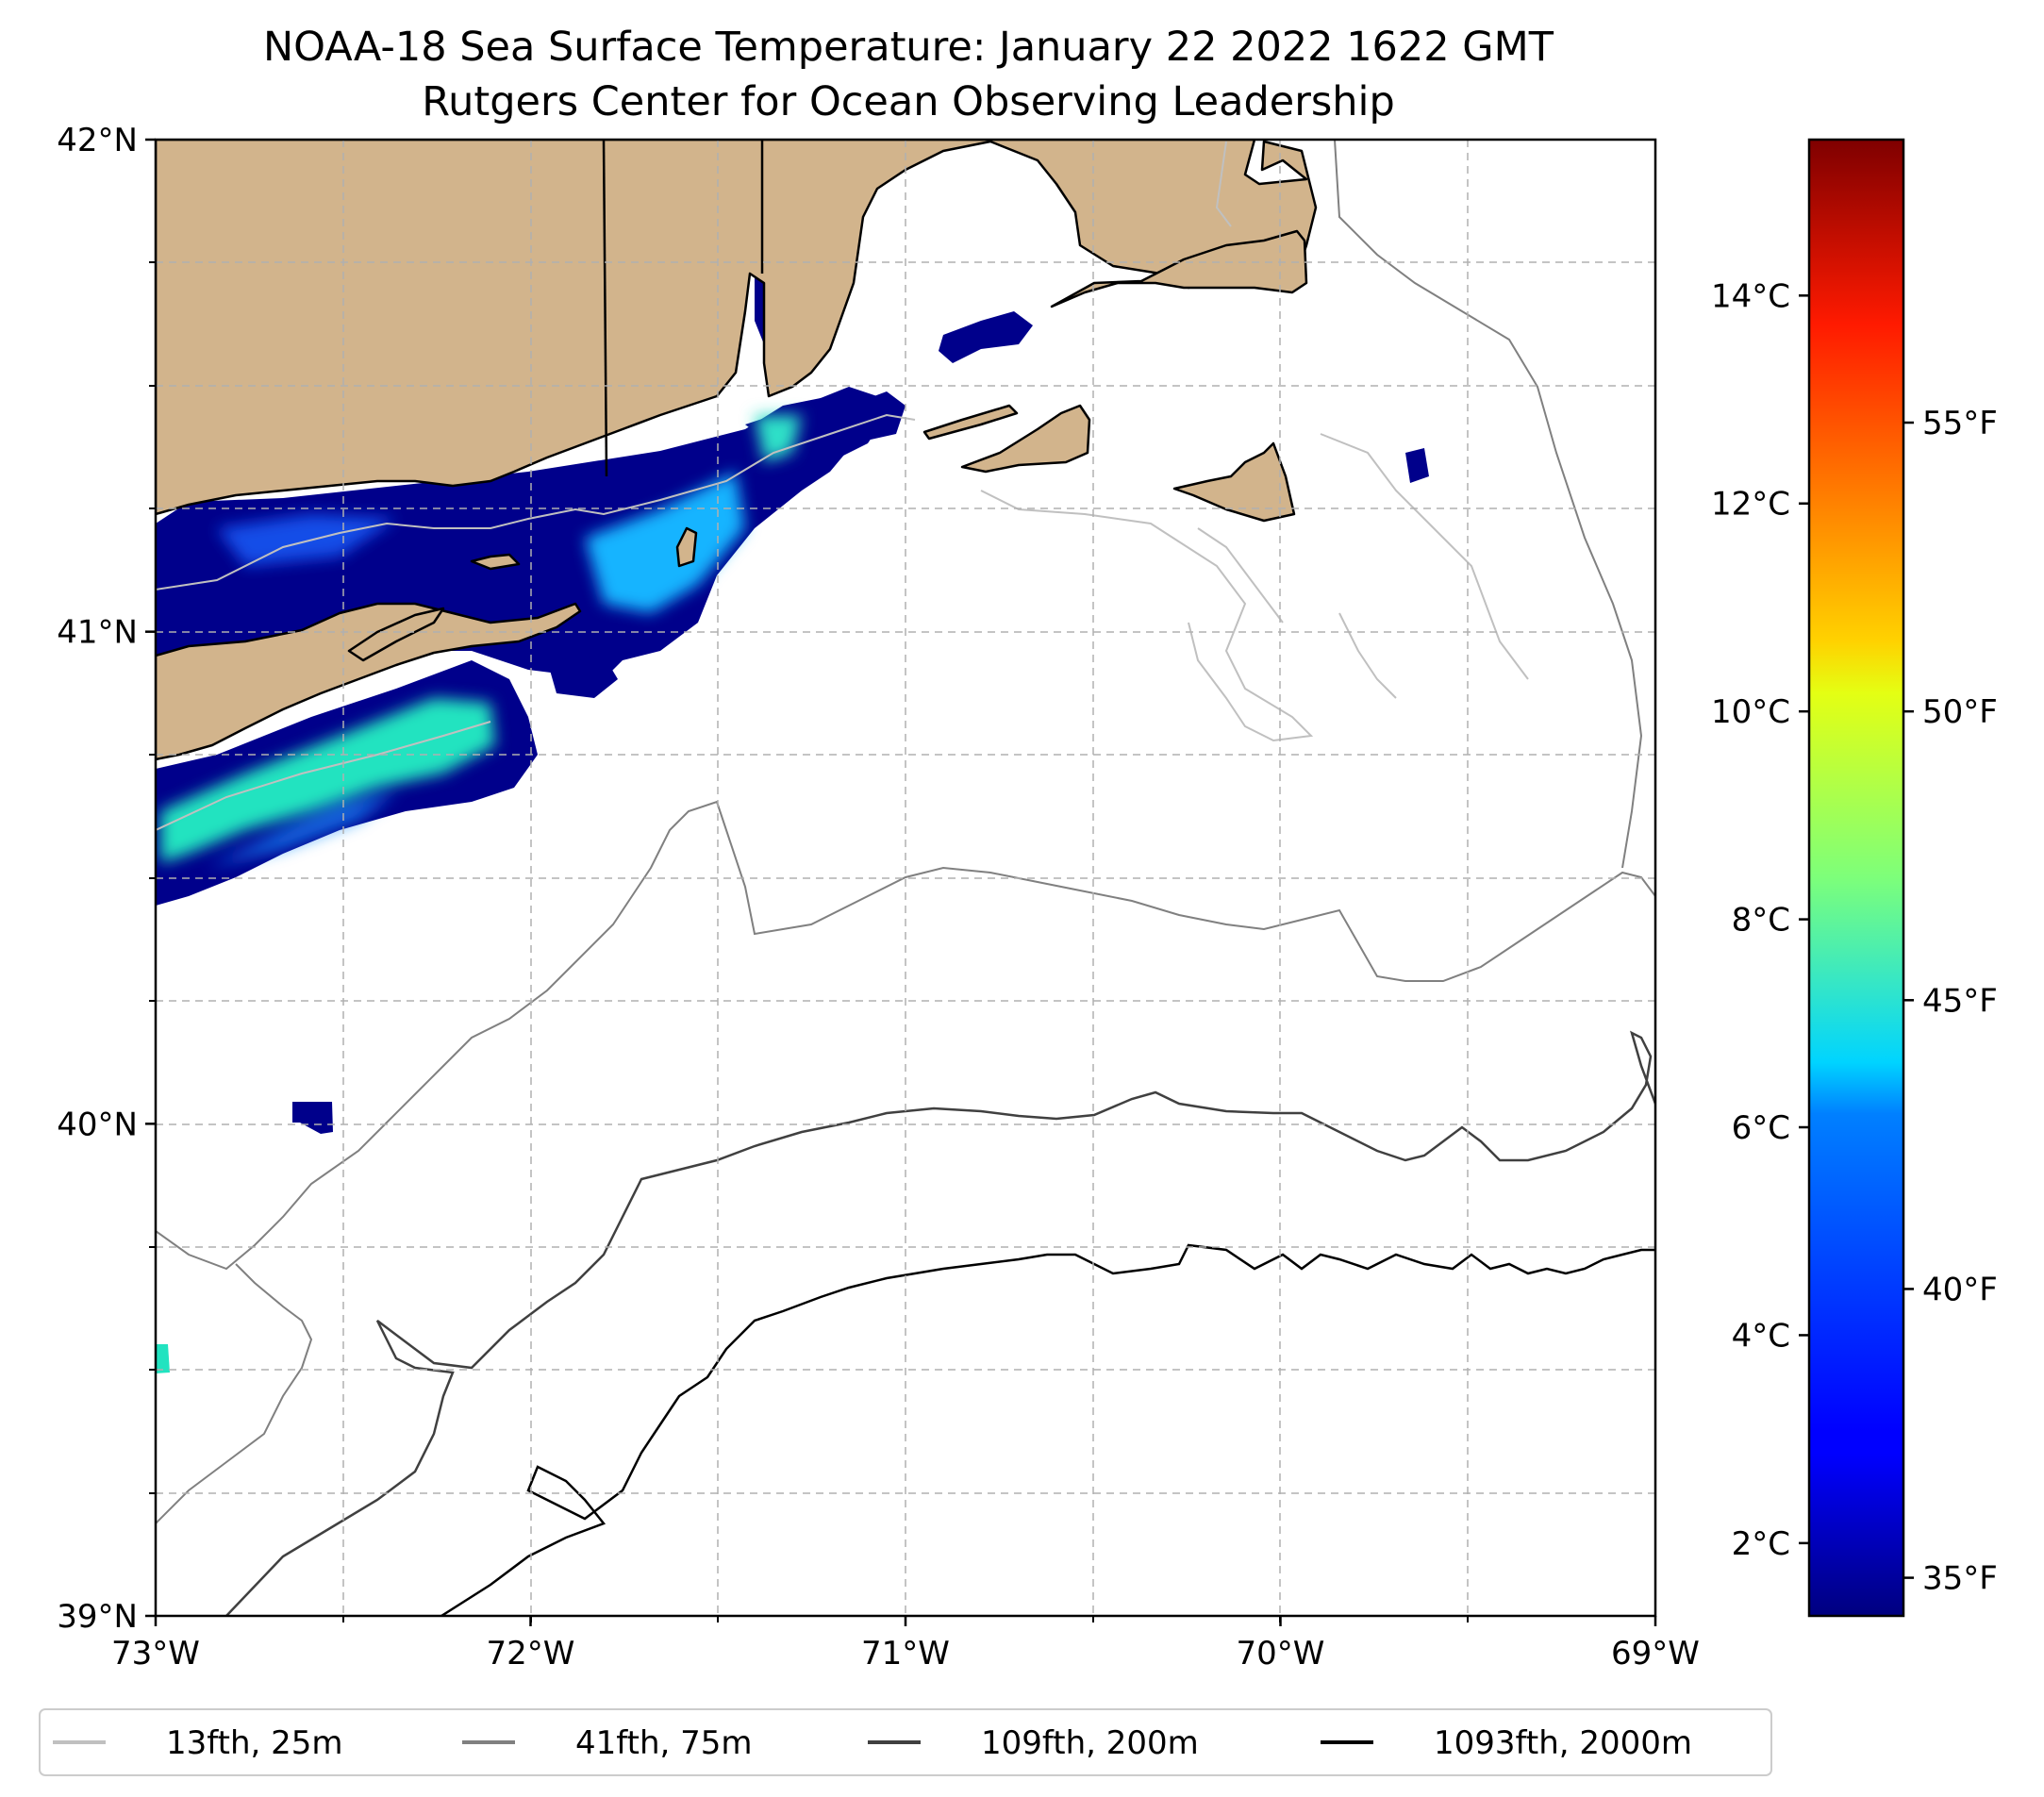 This screenshot has width=2044, height=1797. Describe the element at coordinates (1761, 1544) in the screenshot. I see `celsius-tick-label: 2°C` at that location.